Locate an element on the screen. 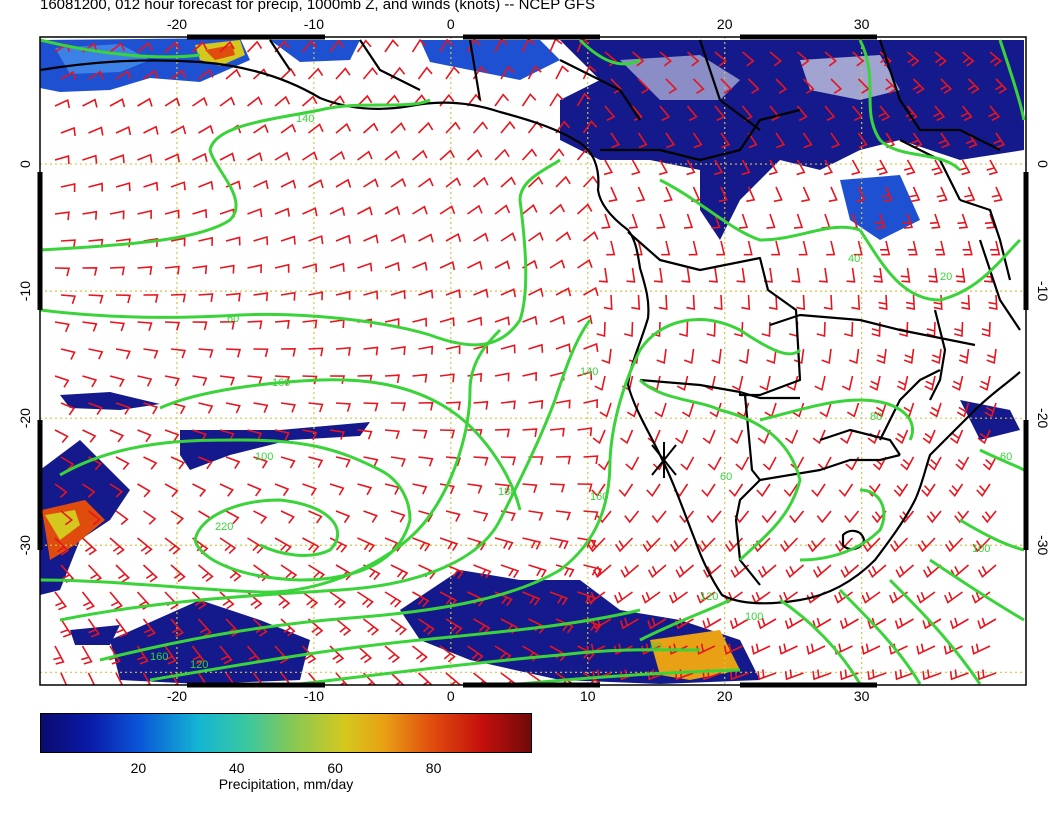  contour-label: 220 is located at coordinates (224, 527).